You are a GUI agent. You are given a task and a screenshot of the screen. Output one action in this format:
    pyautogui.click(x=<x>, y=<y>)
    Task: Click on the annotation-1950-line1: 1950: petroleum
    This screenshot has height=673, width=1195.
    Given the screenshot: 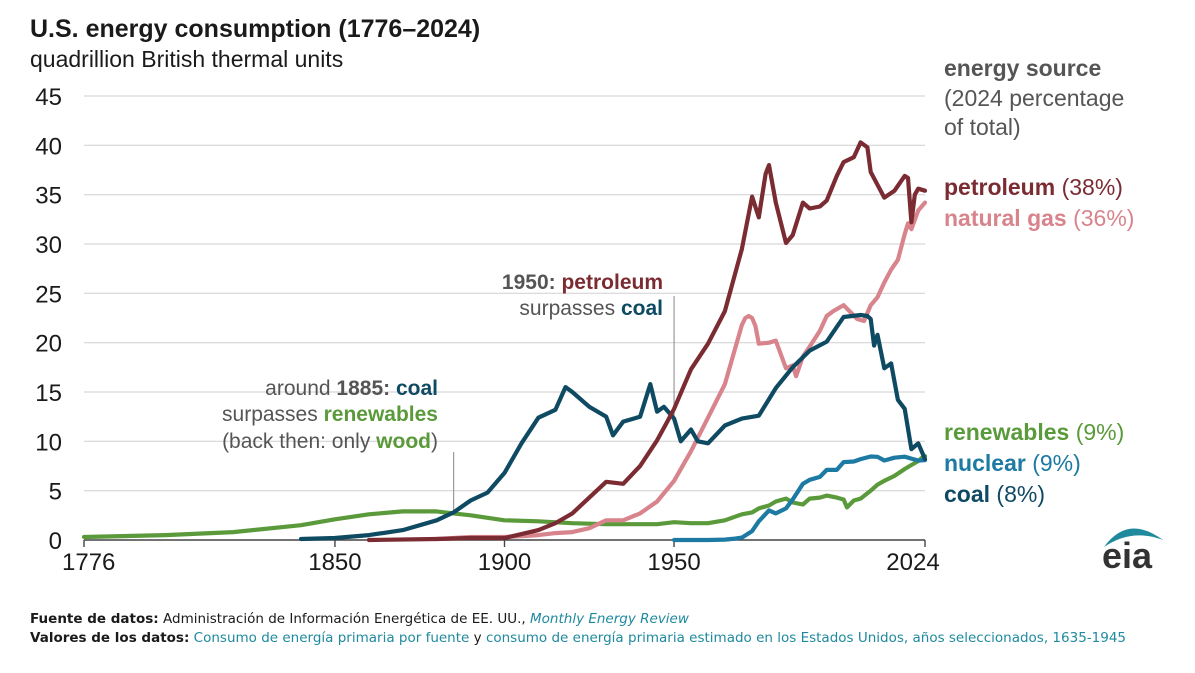 What is the action you would take?
    pyautogui.click(x=582, y=282)
    